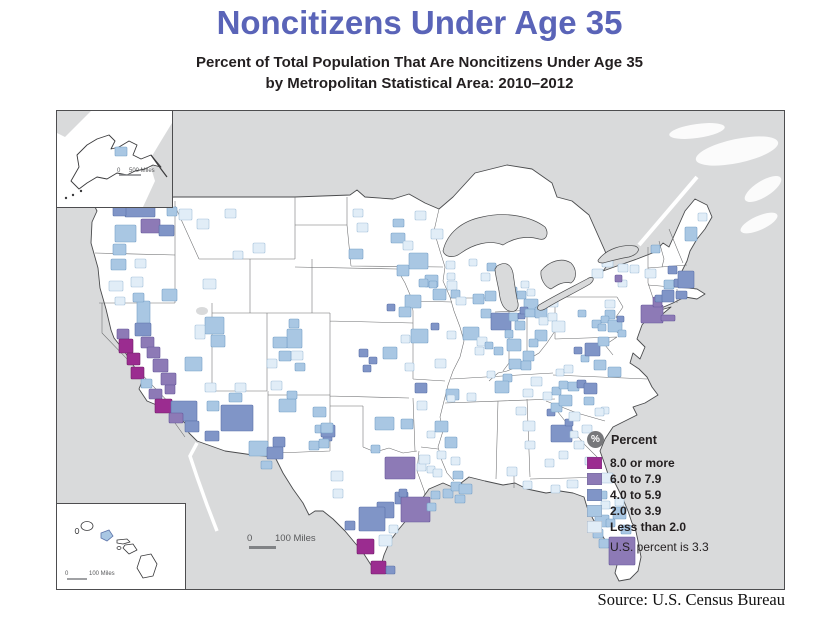 Image resolution: width=839 pixels, height=629 pixels. I want to click on legend-row: 2.0 to 3.9, so click(662, 510).